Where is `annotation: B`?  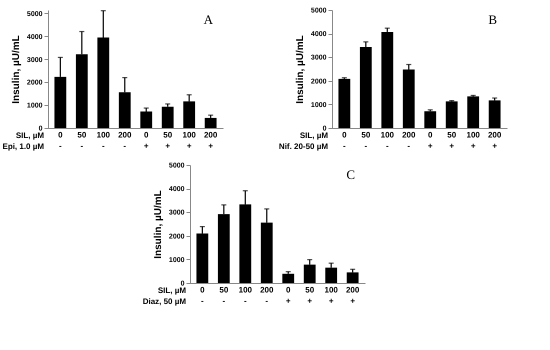 annotation: B is located at coordinates (493, 19).